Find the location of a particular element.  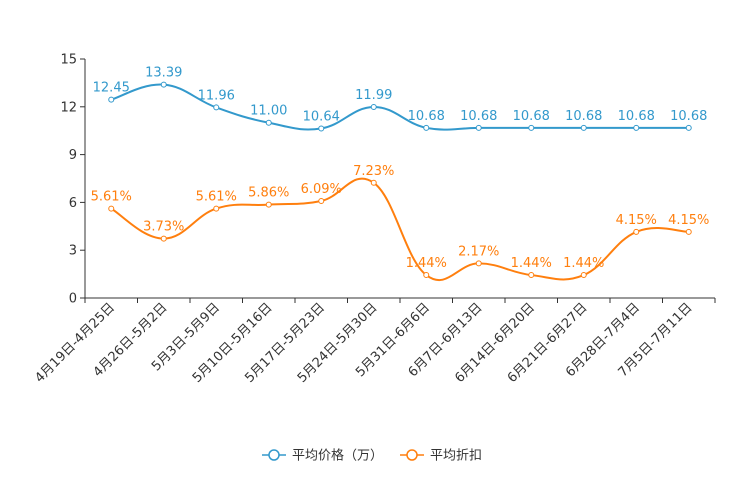

legend-item-0: 平均价格（万） is located at coordinates (322, 456).